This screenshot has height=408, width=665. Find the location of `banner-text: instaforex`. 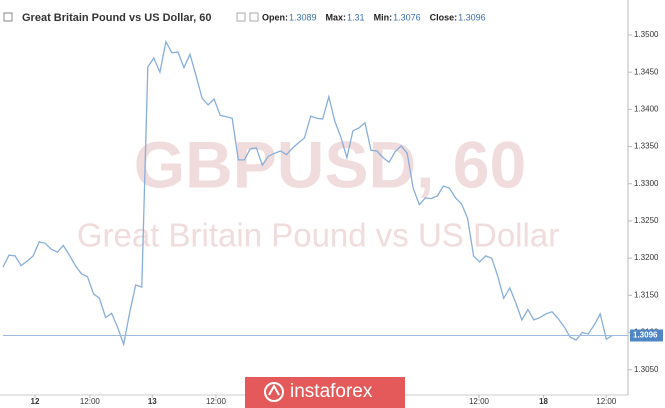

banner-text: instaforex is located at coordinates (331, 391).